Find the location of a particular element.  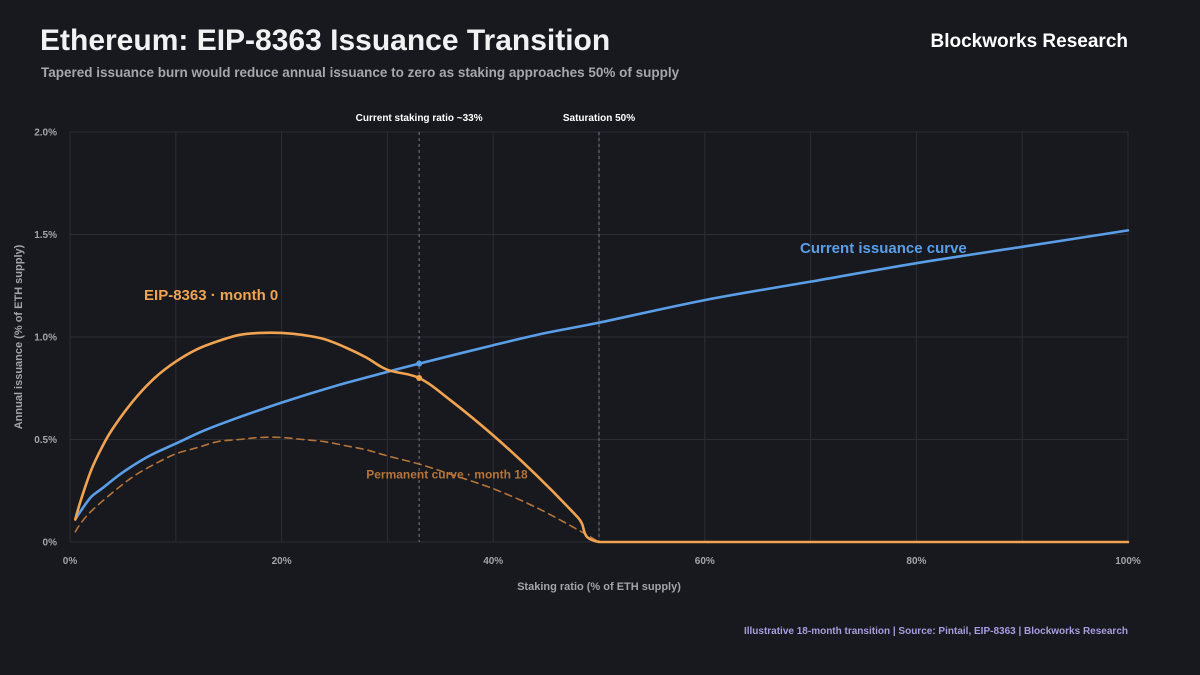

y-axis-title: Annual issuance (% of ETH supply) is located at coordinates (19, 336).